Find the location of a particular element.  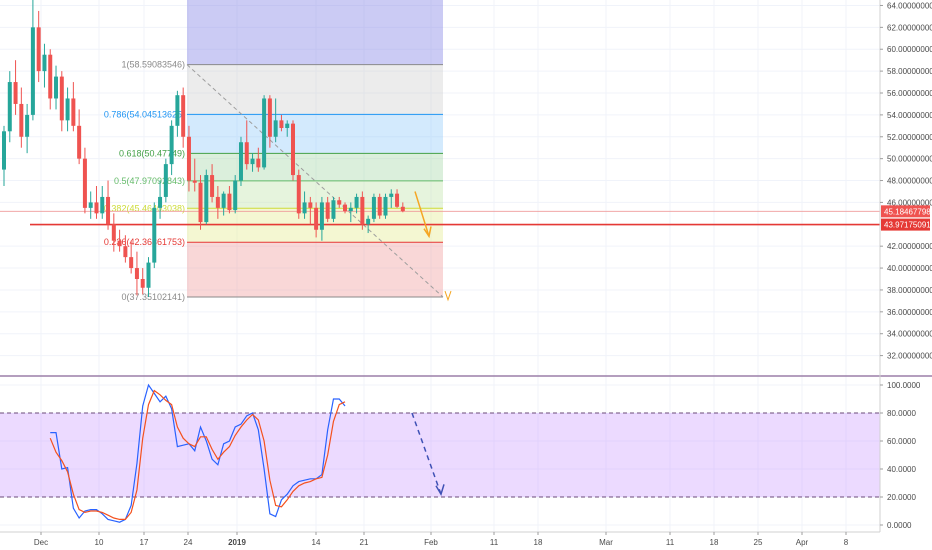

fib-level-label: 0.382(45.46403038) is located at coordinates (144, 208).